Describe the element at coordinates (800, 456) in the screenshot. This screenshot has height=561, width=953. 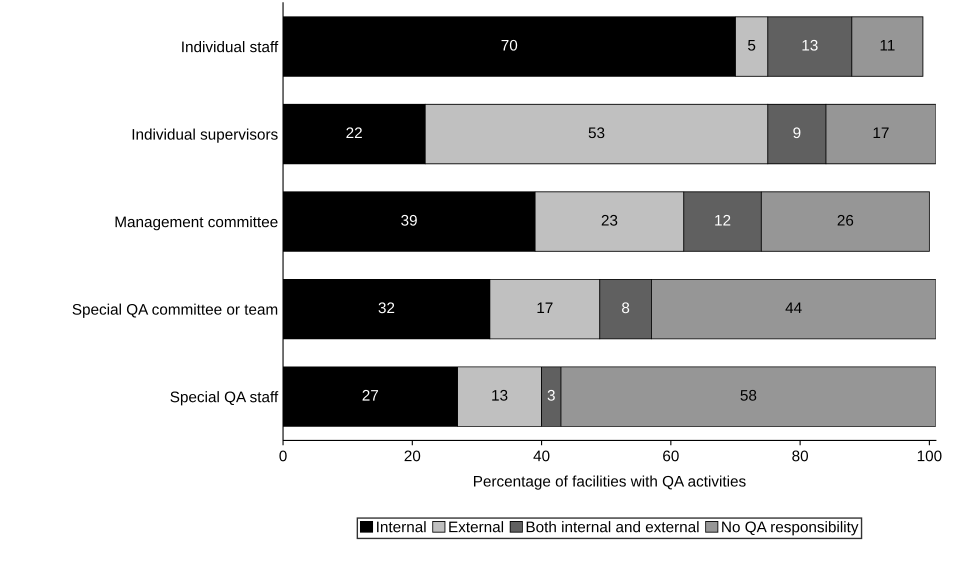
I see `x-tick-label: 80` at that location.